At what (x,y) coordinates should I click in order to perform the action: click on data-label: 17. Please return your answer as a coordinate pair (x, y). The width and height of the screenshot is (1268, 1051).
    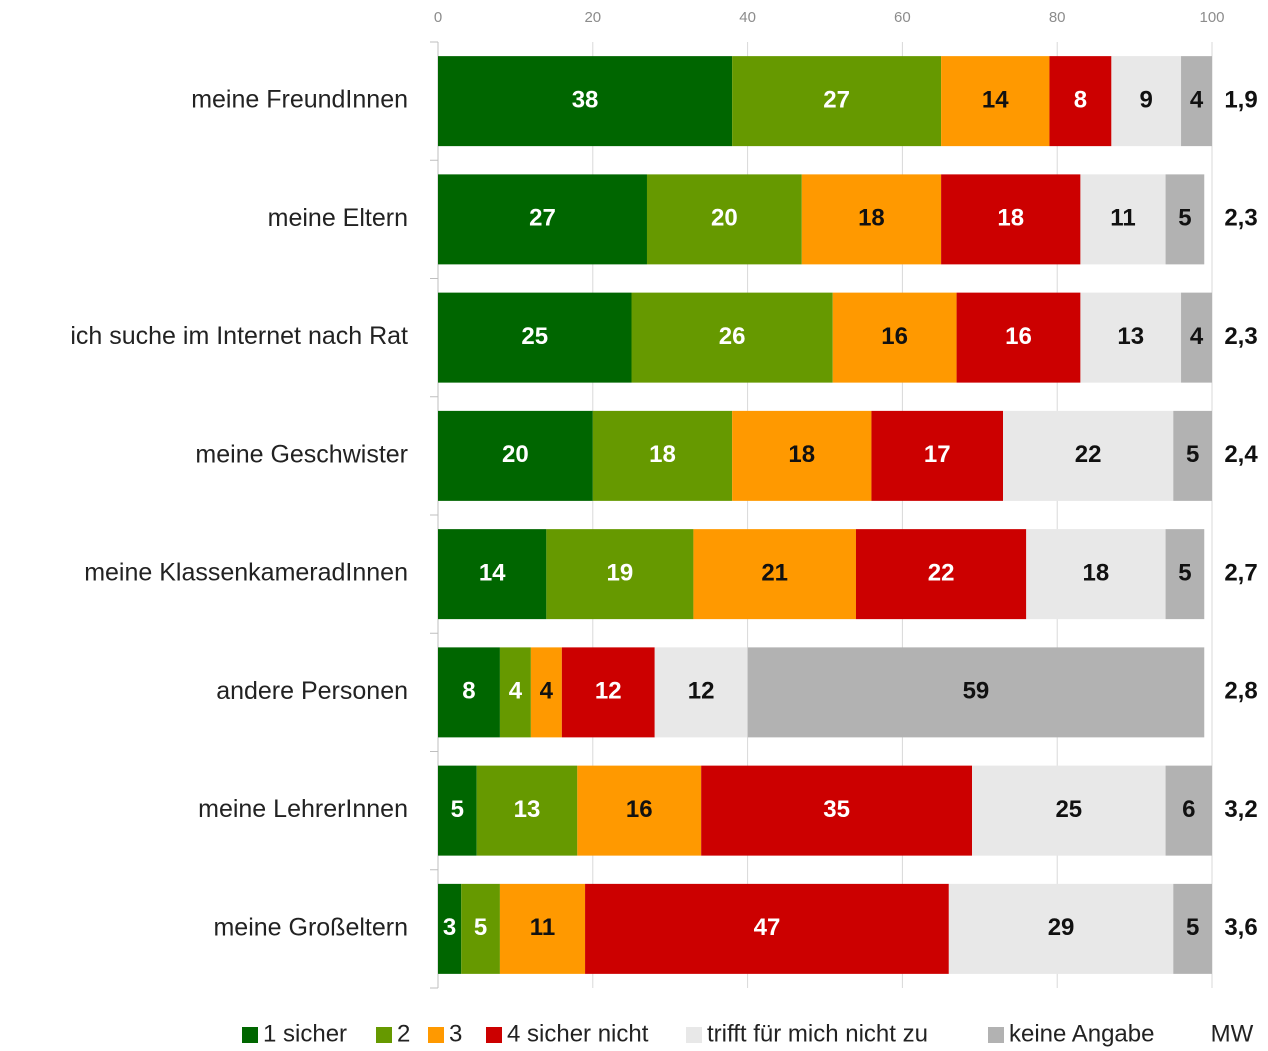
    Looking at the image, I should click on (937, 454).